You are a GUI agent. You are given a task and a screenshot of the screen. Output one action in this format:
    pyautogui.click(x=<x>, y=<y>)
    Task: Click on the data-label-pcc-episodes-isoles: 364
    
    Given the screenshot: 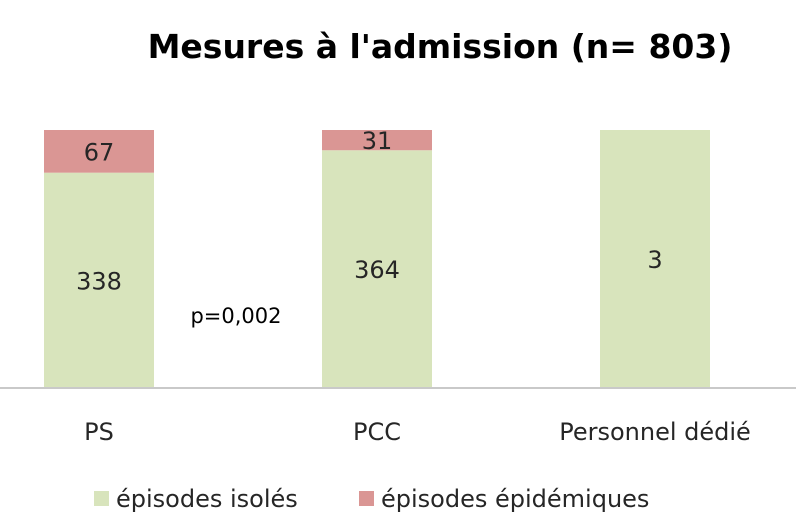 What is the action you would take?
    pyautogui.click(x=377, y=270)
    